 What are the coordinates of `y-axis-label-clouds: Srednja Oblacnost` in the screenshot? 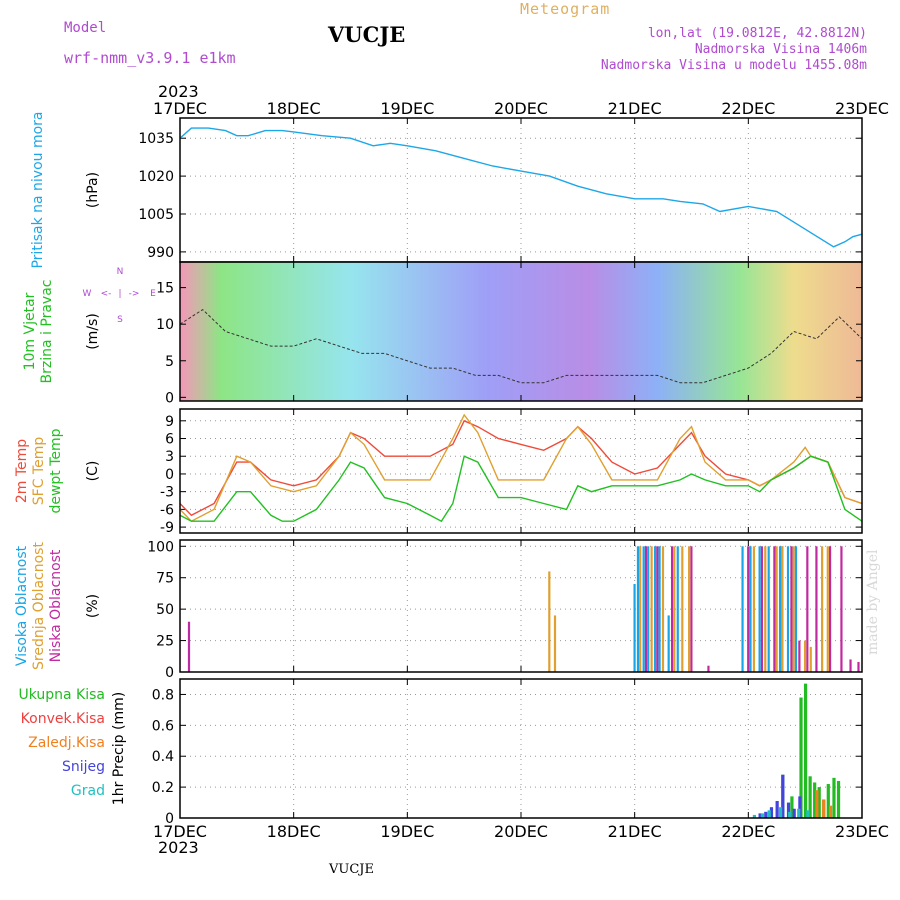 It's located at (39, 606).